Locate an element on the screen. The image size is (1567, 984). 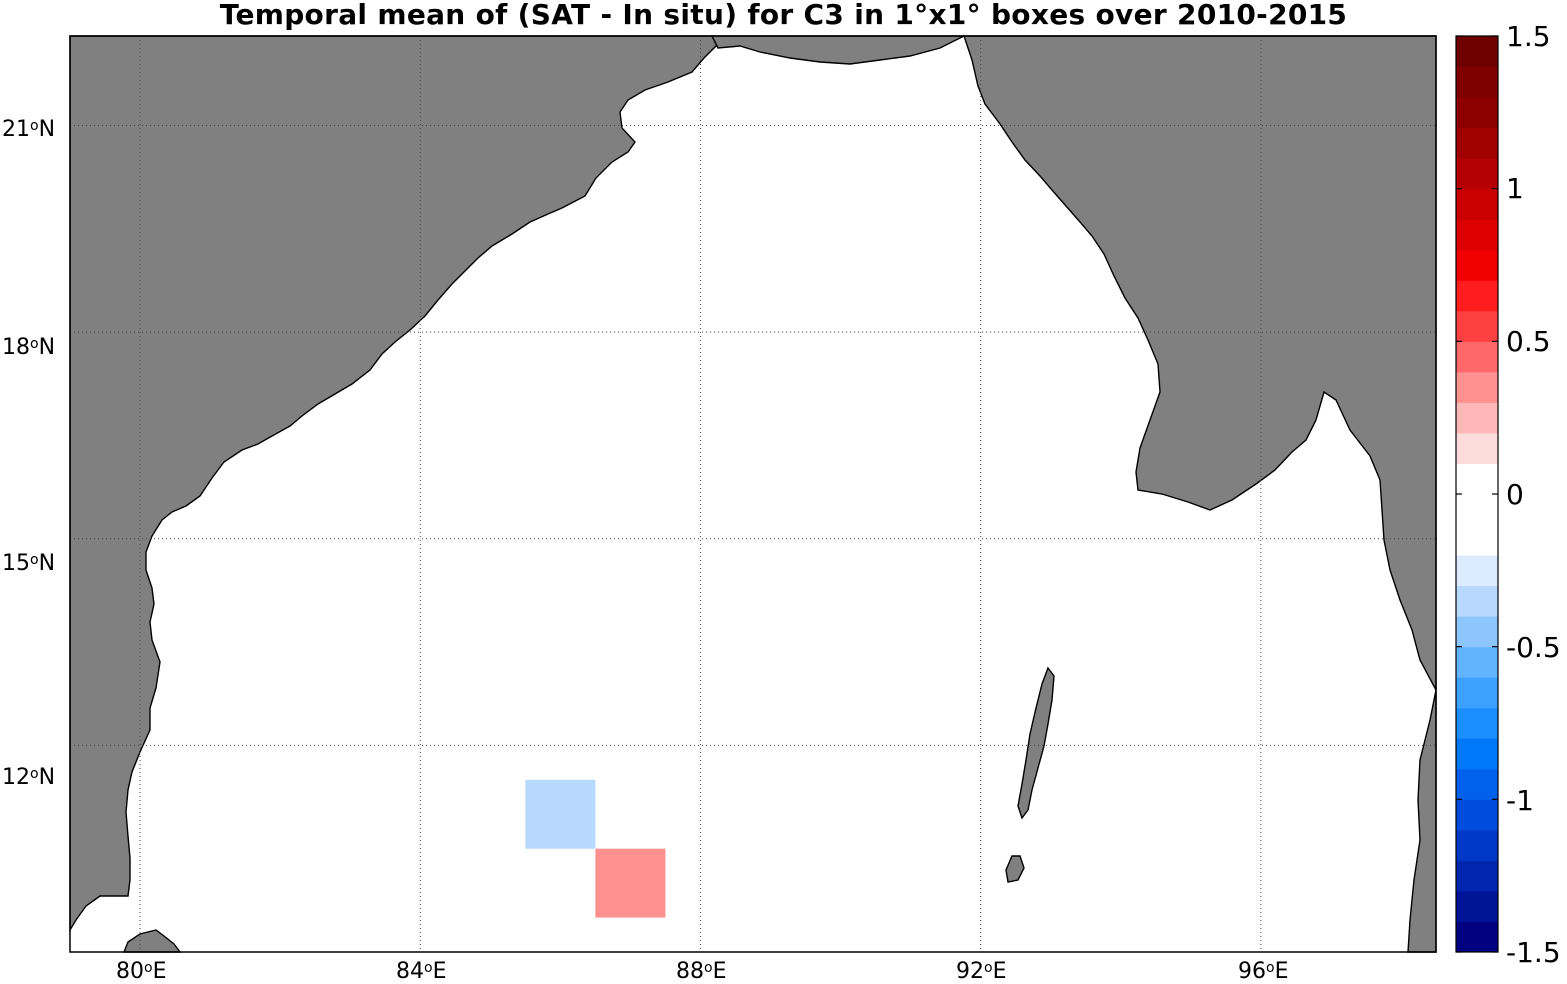
data-boxes is located at coordinates (595, 848).